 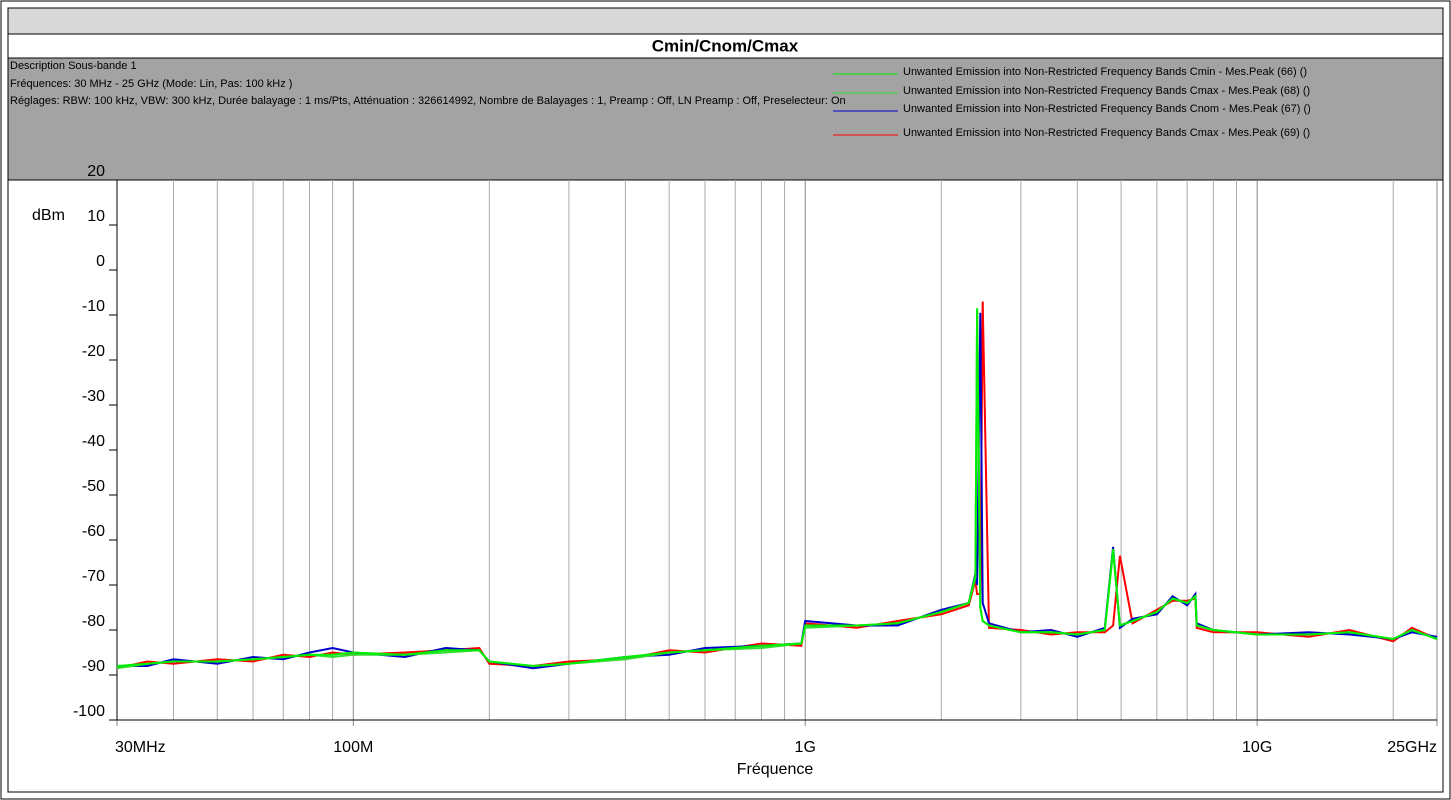 What do you see at coordinates (775, 769) in the screenshot?
I see `x-axis-label: Fréquence` at bounding box center [775, 769].